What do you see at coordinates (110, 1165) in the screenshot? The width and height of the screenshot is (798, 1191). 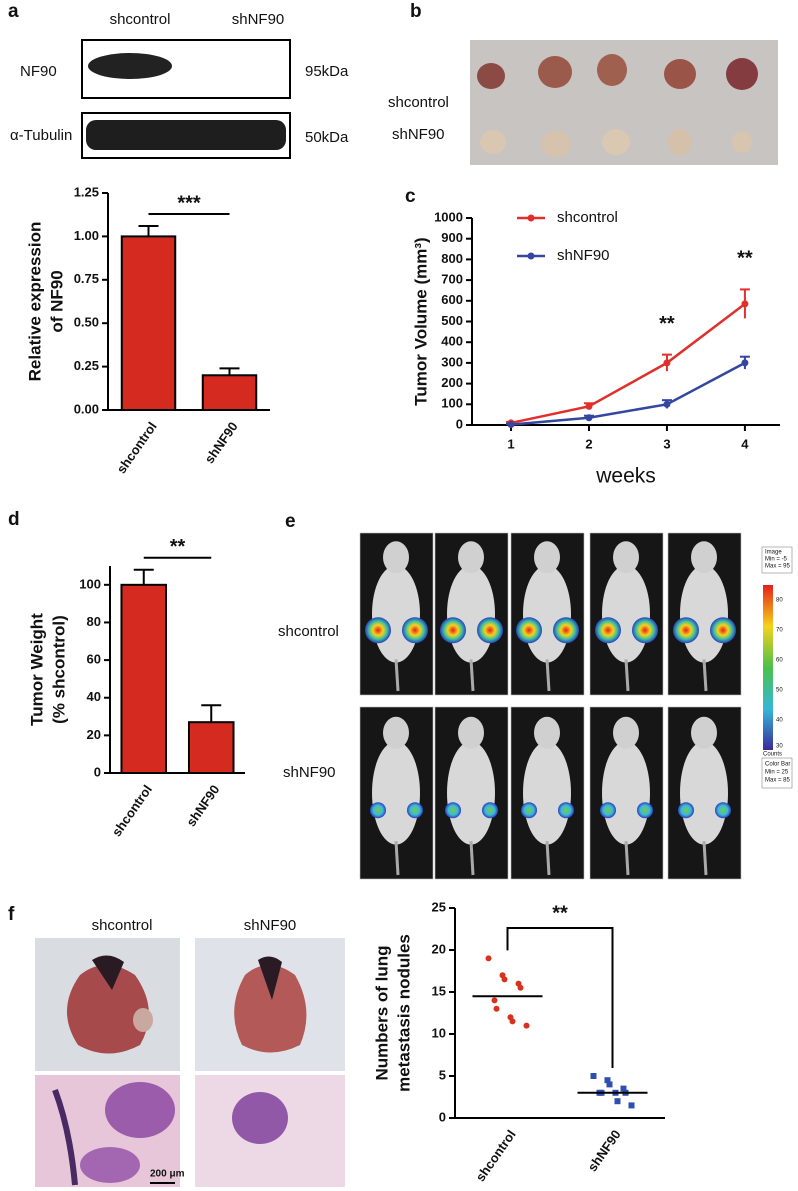 I see `tissue` at bounding box center [110, 1165].